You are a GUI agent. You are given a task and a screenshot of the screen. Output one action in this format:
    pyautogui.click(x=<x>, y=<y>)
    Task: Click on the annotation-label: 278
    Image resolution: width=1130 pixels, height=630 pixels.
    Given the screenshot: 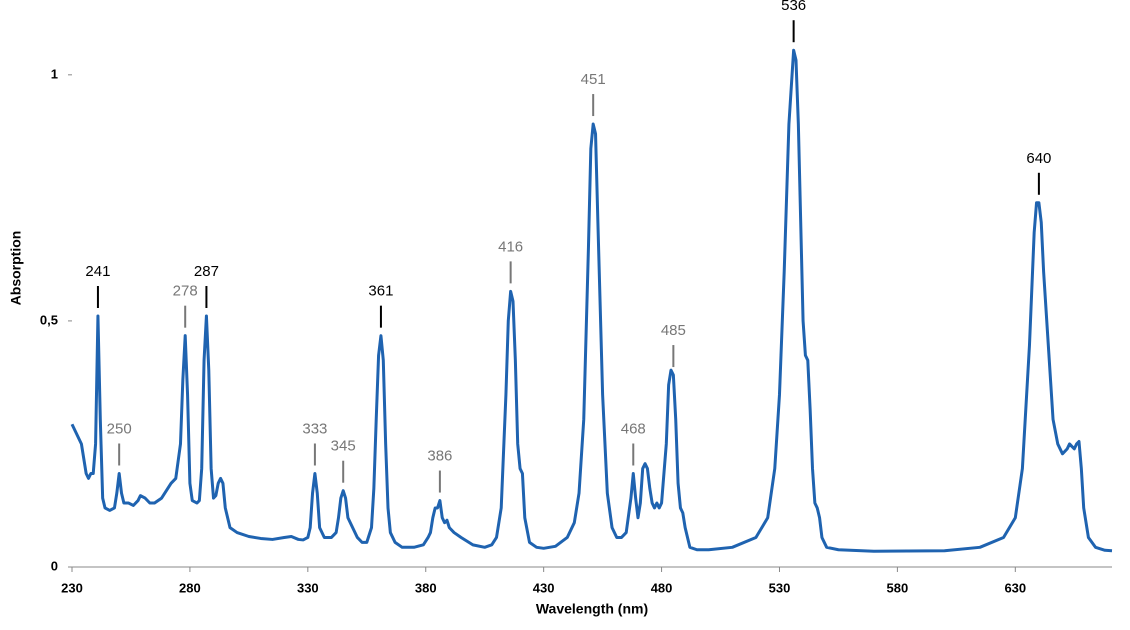 What is the action you would take?
    pyautogui.click(x=185, y=291)
    